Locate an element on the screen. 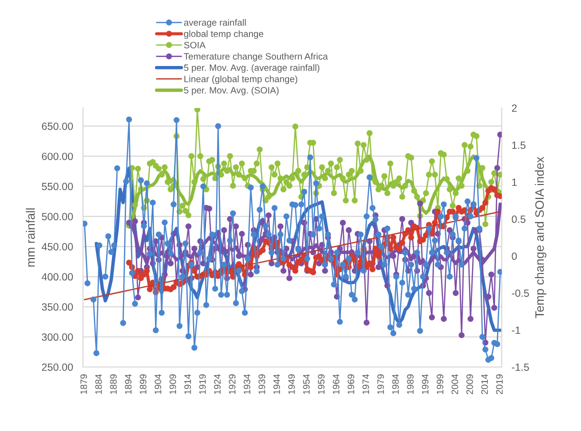 The image size is (581, 431). legend-label: 5 per. Mov. Avg. (average rainfall) is located at coordinates (252, 68).